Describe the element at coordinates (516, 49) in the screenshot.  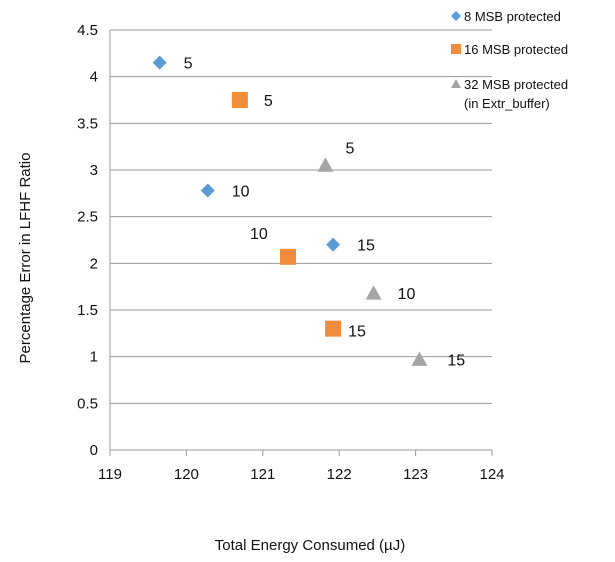
I see `legend-entry: 16 MSB protected` at that location.